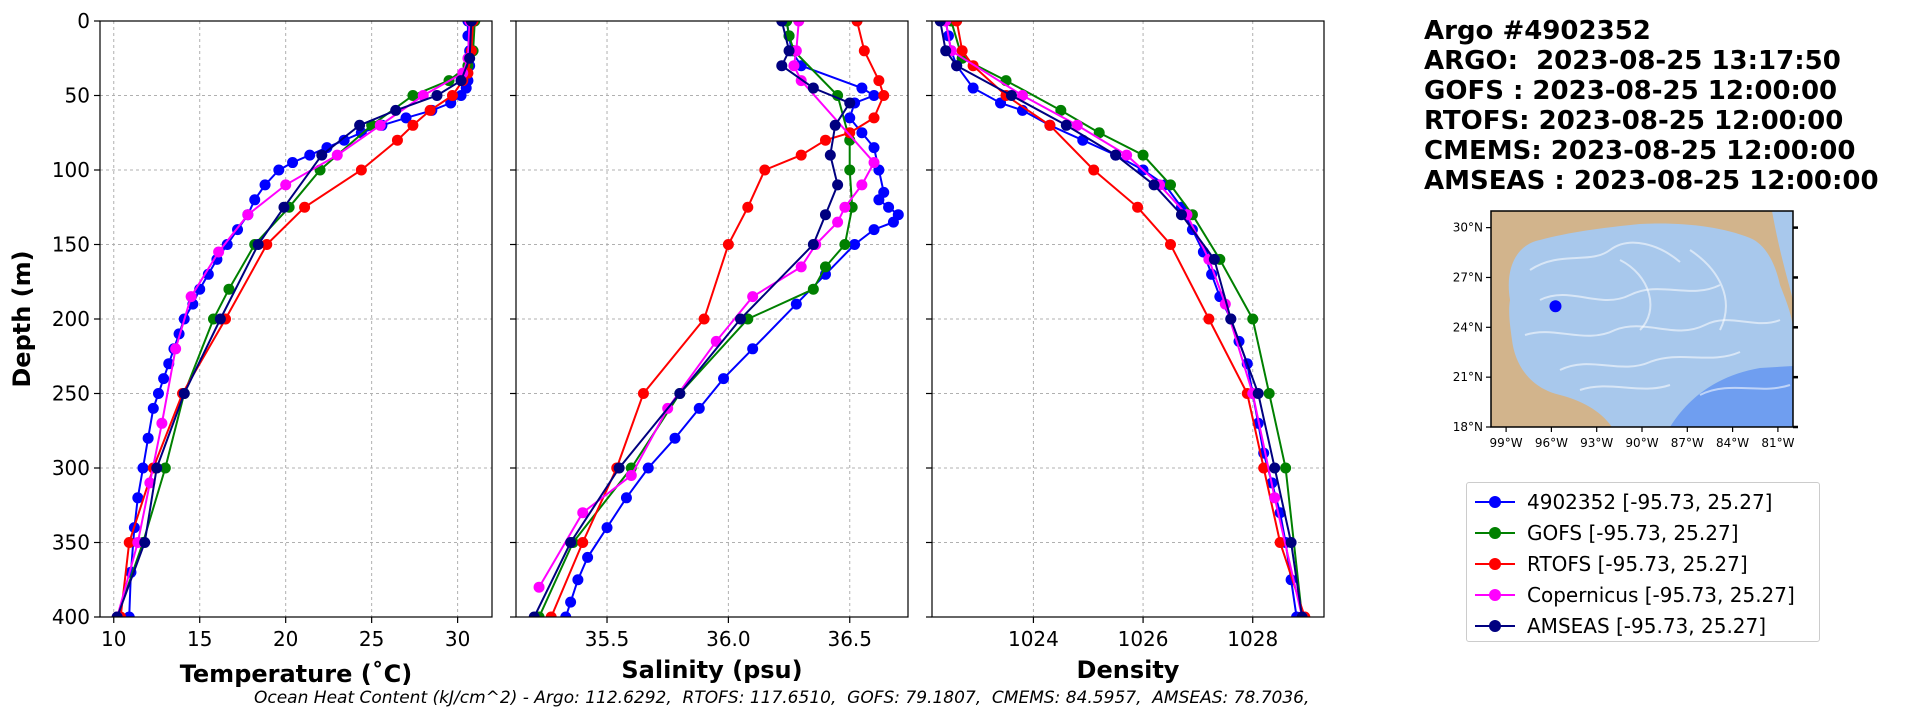 The height and width of the screenshot is (712, 1925). I want to click on x-tick-label: 36.0, so click(728, 639).